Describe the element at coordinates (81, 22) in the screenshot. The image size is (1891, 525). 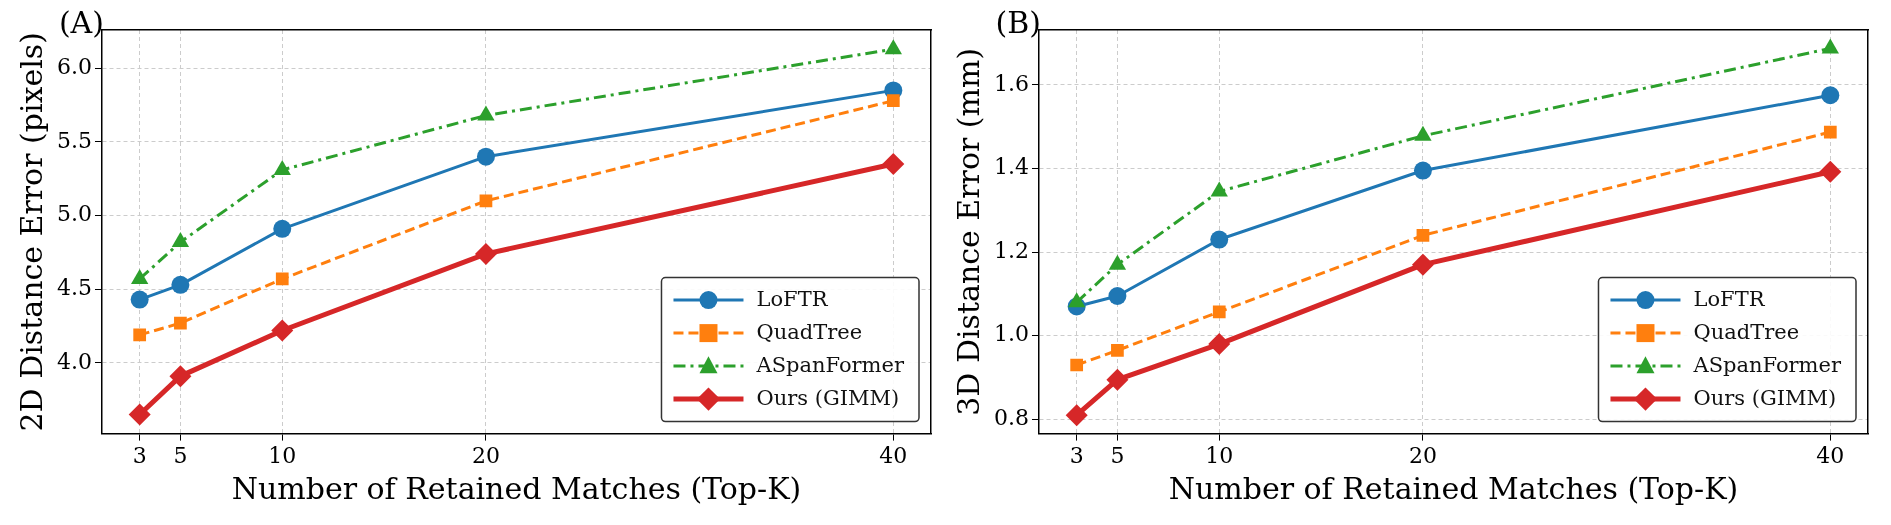
I see `chart-title: (A)` at that location.